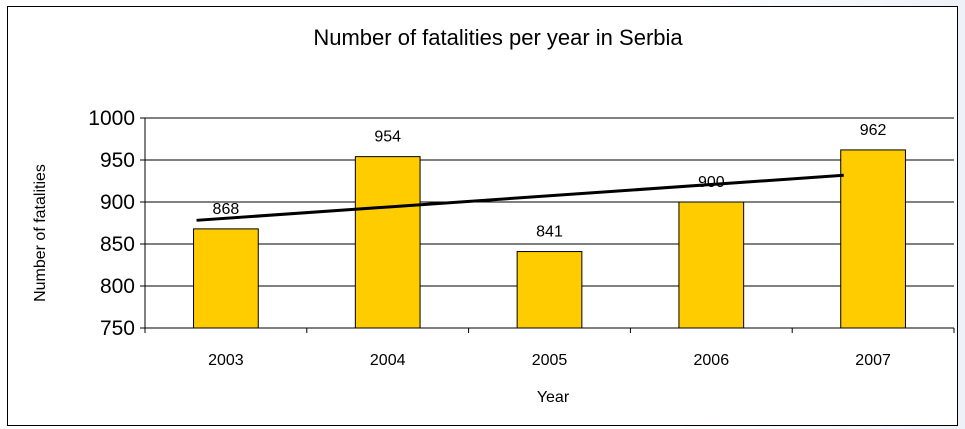  I want to click on y-tick-label: 750, so click(117, 328).